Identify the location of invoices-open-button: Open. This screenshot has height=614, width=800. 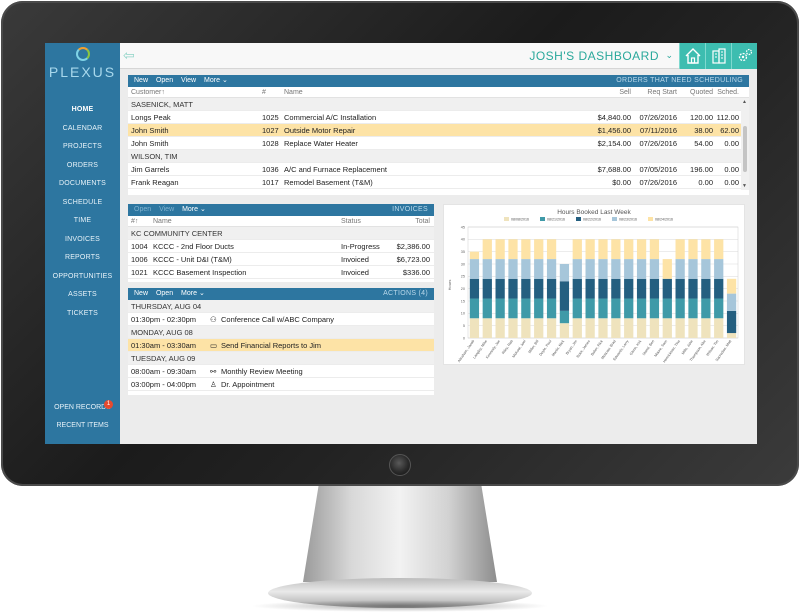
(143, 209).